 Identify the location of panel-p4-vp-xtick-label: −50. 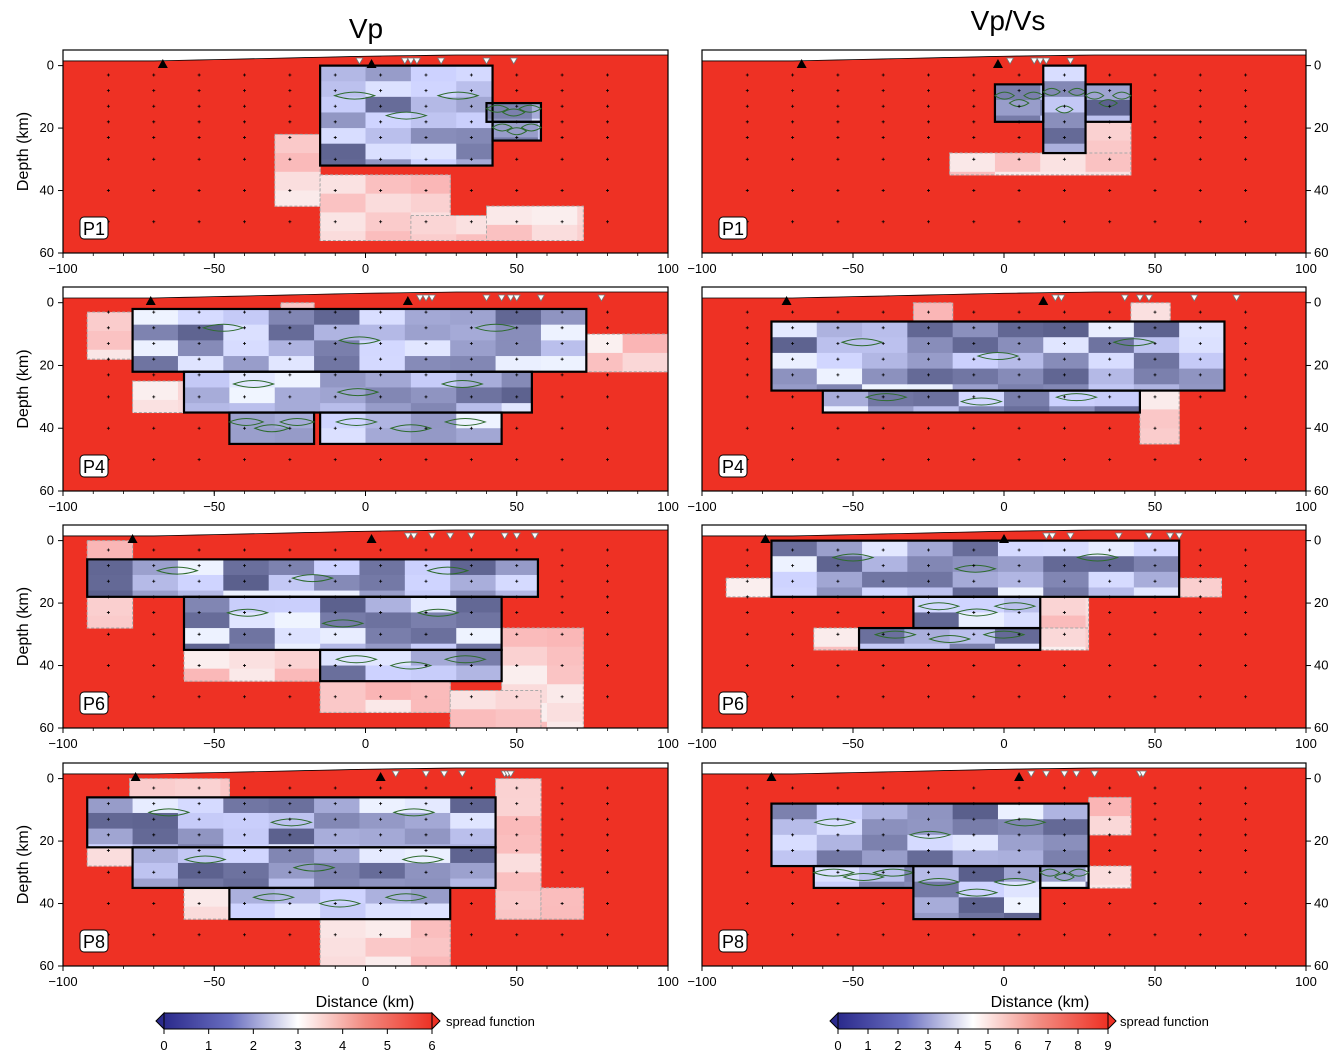
(214, 506).